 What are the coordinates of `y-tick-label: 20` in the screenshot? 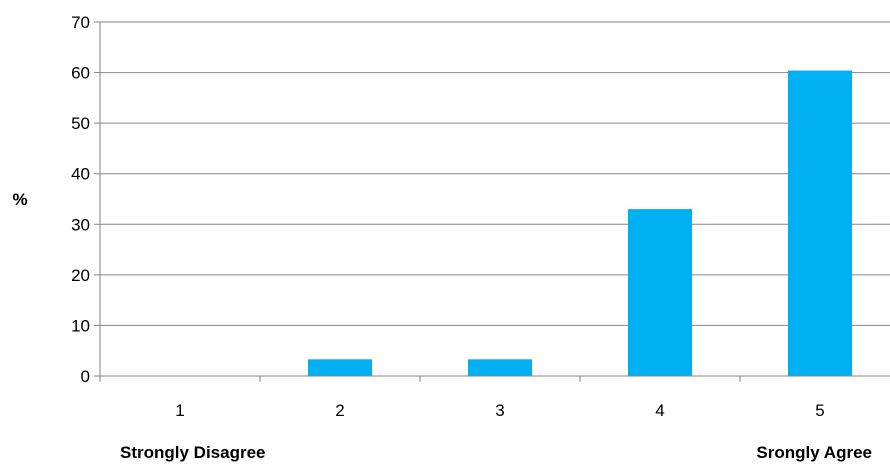 It's located at (80, 275).